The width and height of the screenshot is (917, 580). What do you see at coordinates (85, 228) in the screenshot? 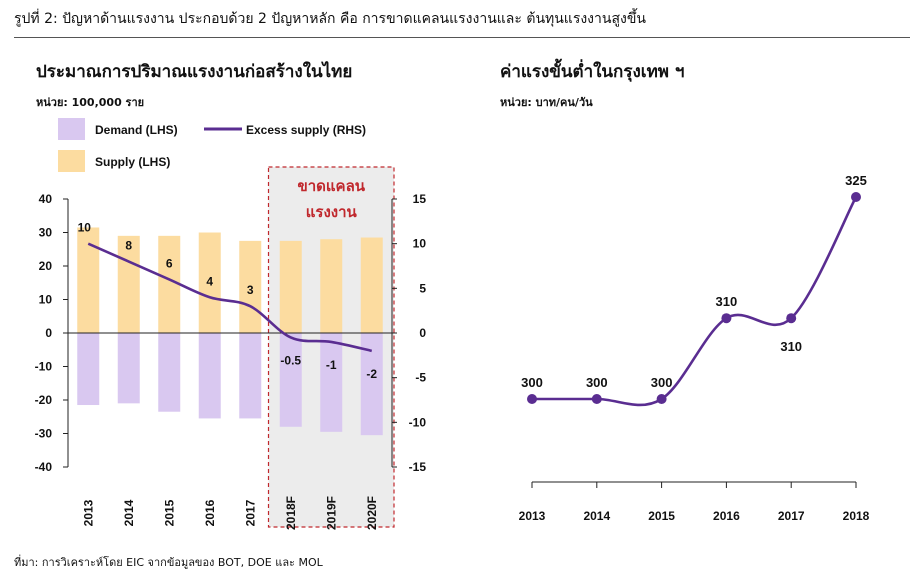
I see `excess-supply-data-label: 10` at bounding box center [85, 228].